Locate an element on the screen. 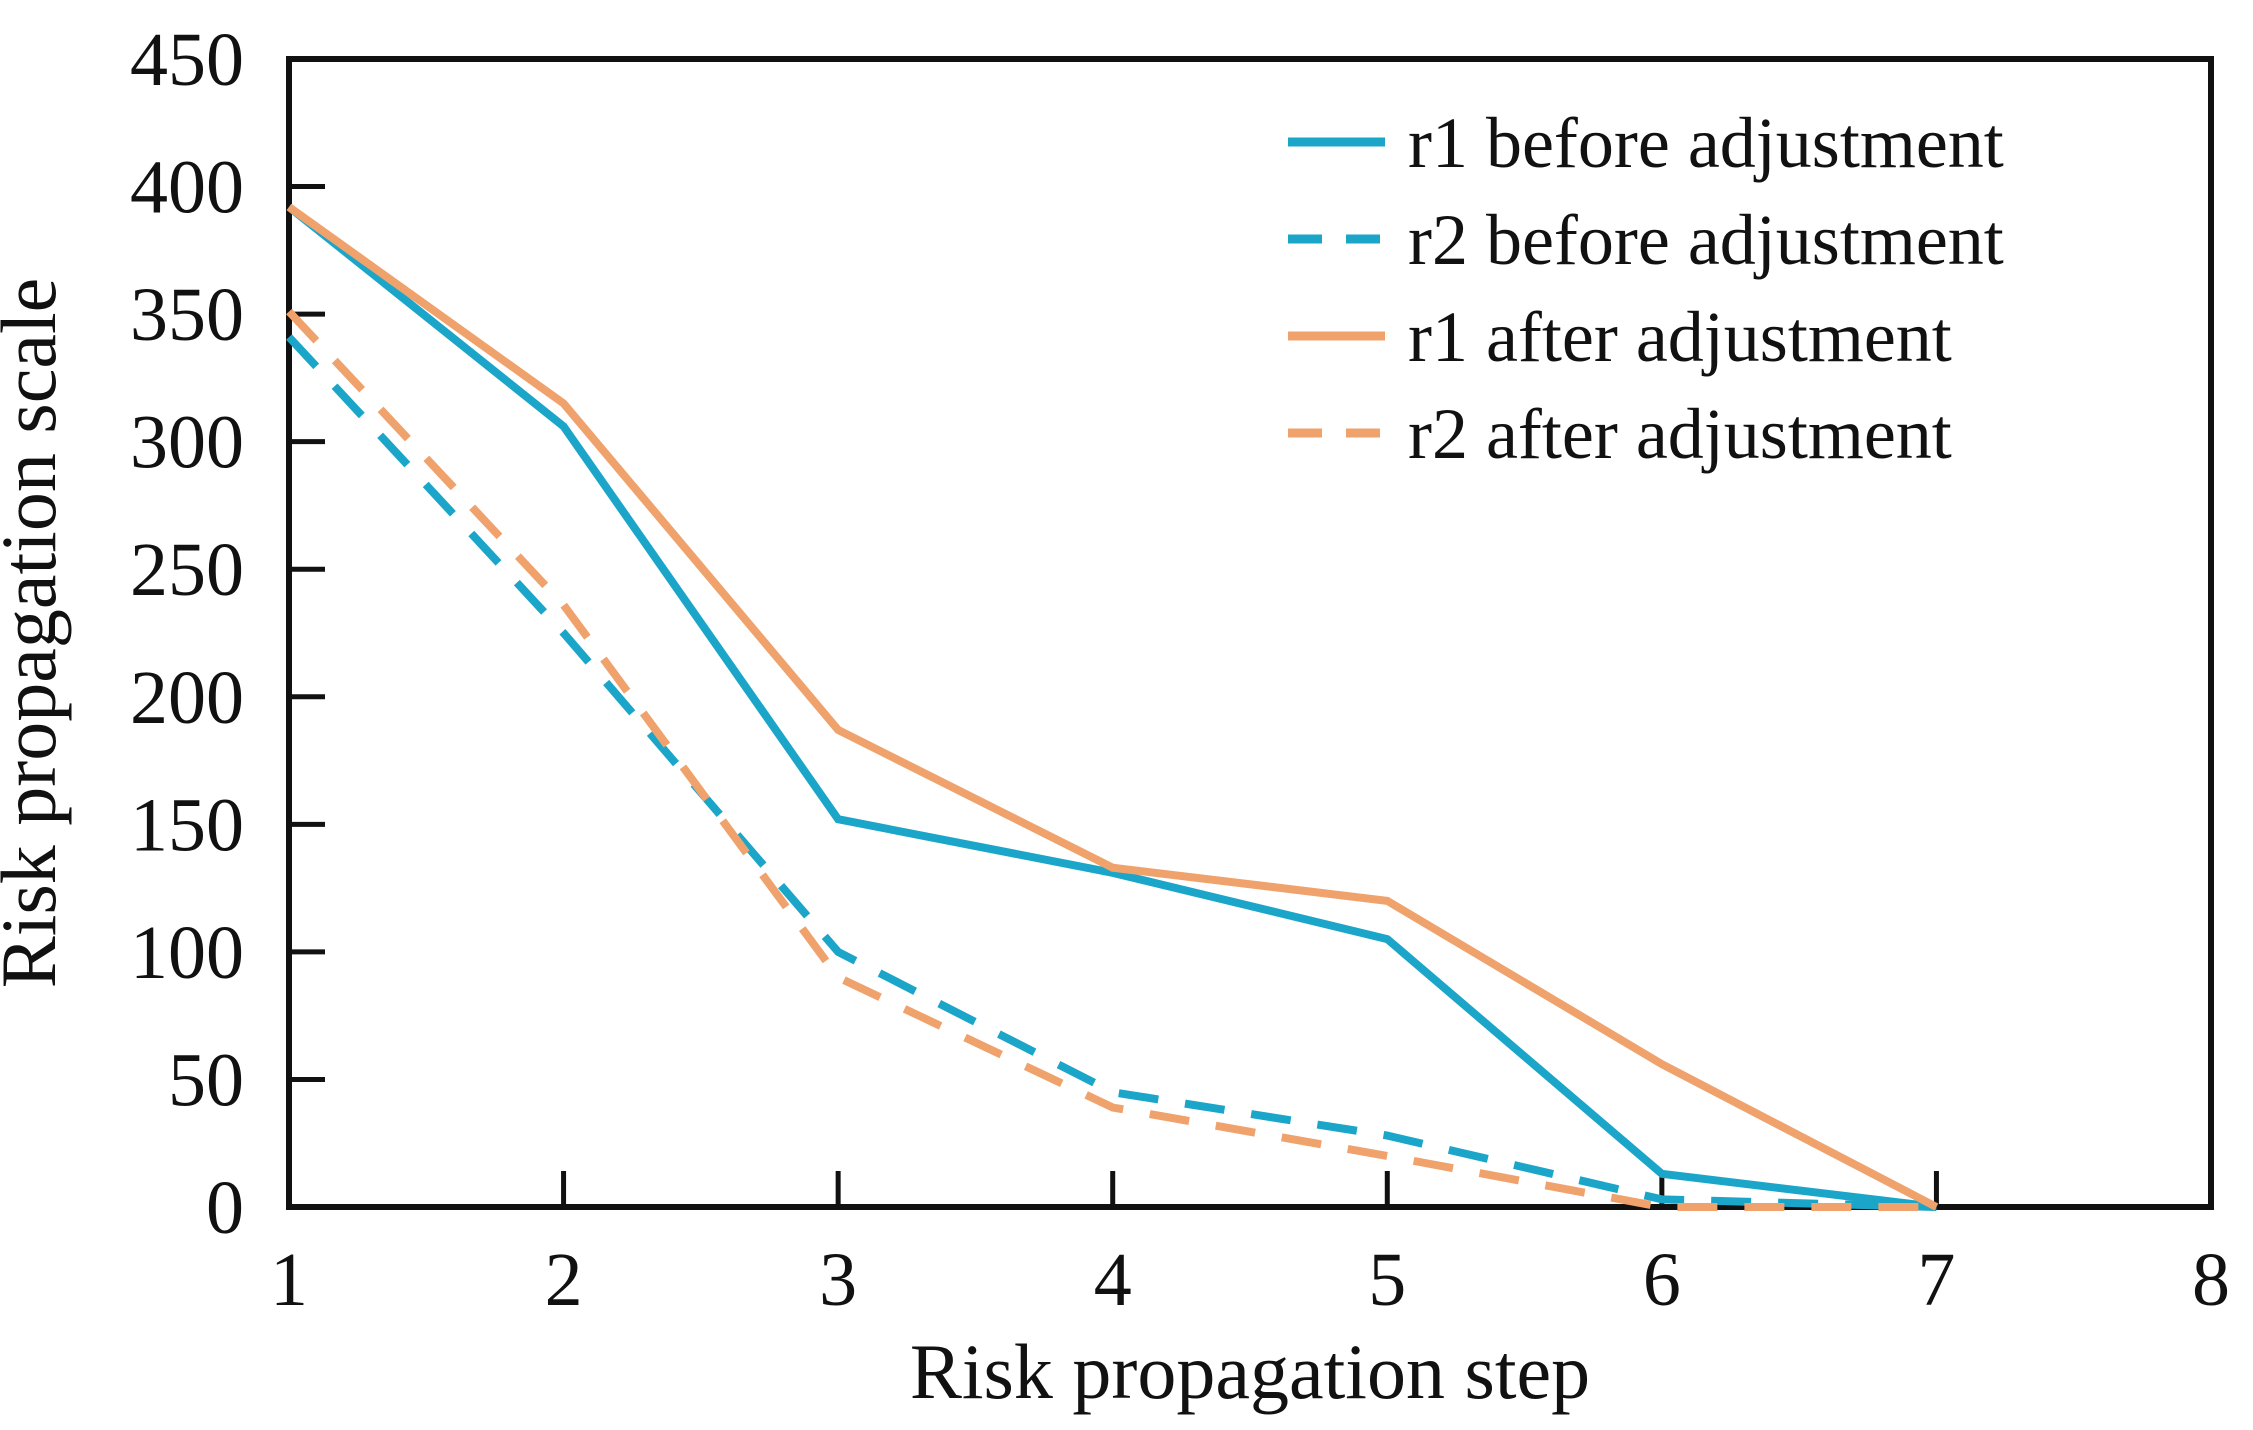 This screenshot has width=2253, height=1430. y-tick-label: 400 is located at coordinates (187, 188).